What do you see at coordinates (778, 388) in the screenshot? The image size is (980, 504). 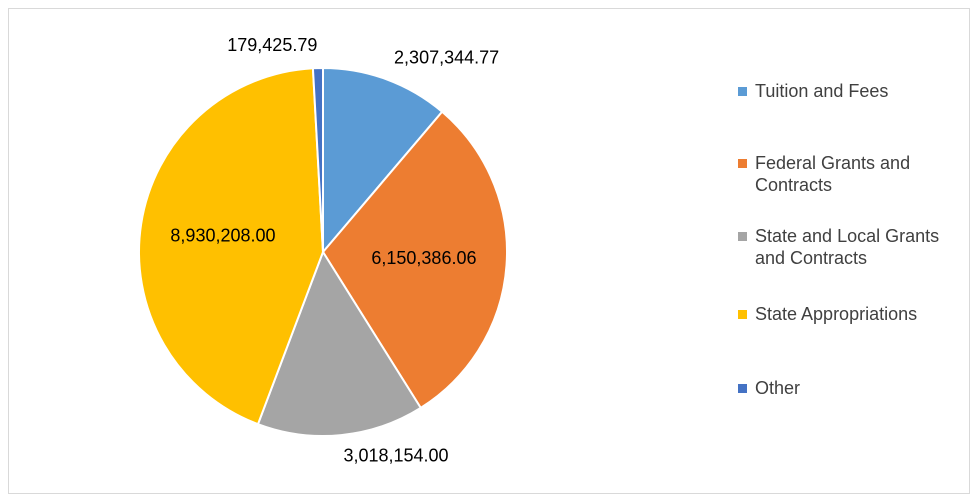 I see `legend-label: Other` at bounding box center [778, 388].